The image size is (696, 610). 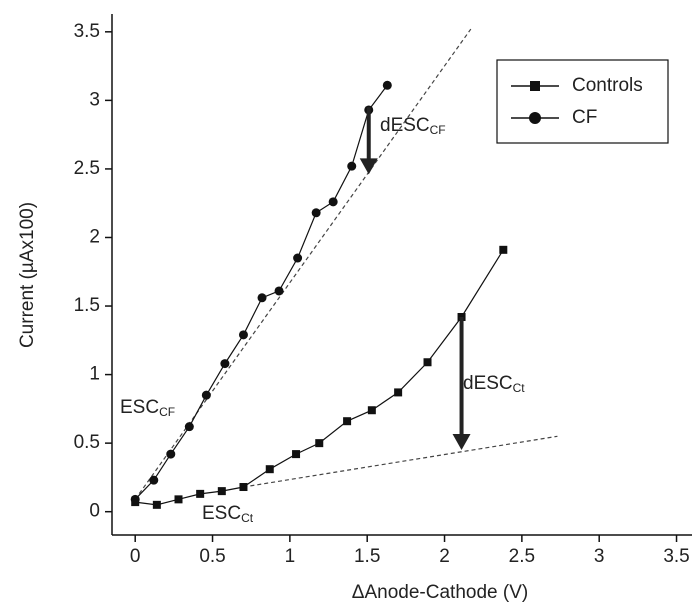 What do you see at coordinates (290, 556) in the screenshot?
I see `x-tick-label: 1` at bounding box center [290, 556].